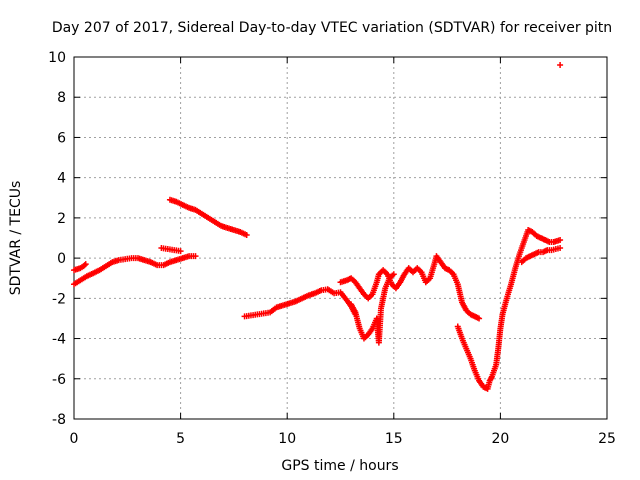 This screenshot has width=640, height=480. Describe the element at coordinates (59, 420) in the screenshot. I see `y-tick-label: -8` at that location.